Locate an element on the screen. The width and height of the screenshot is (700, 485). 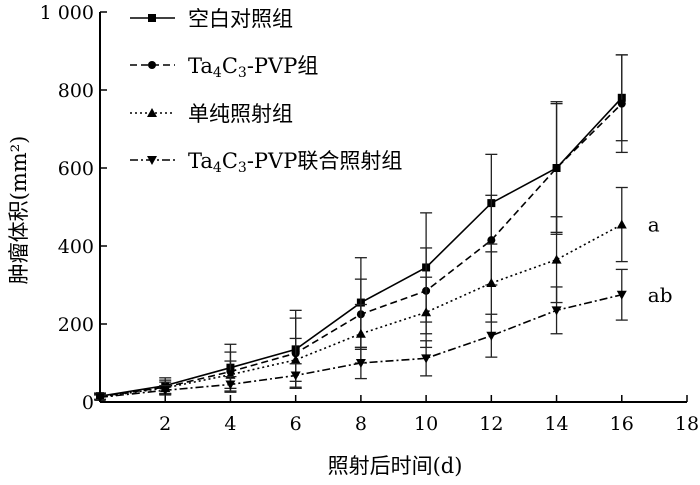
legend-entry: 单纯照射组 is located at coordinates (211, 114).